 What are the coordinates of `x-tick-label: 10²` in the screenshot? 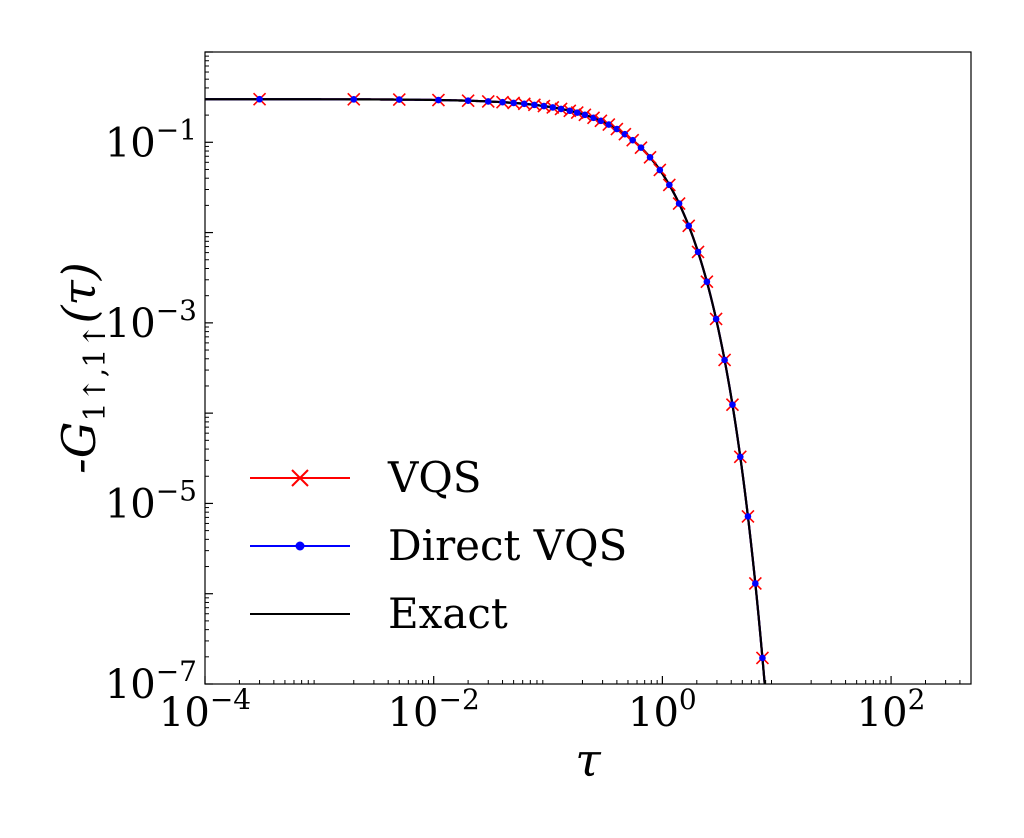 It's located at (891, 709).